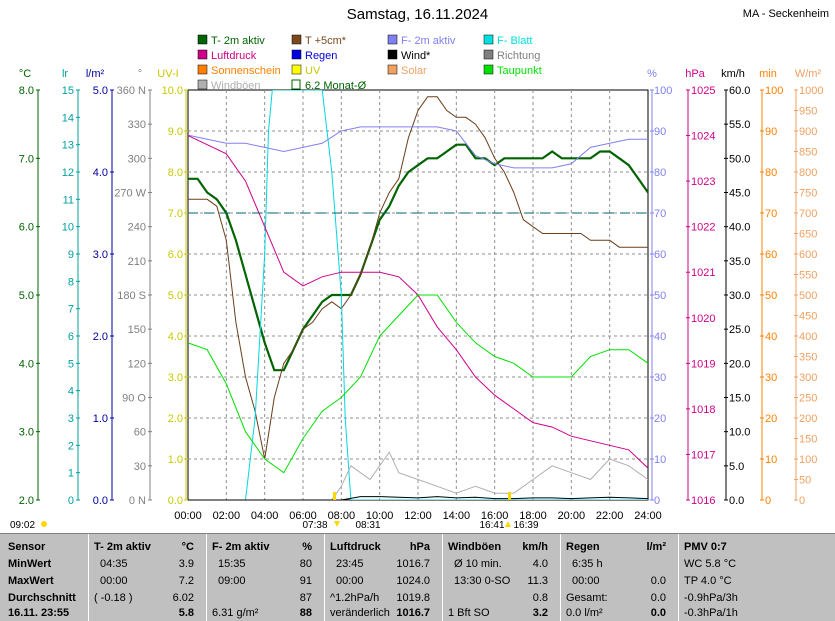  I want to click on y-tick-label-kmh: 5.0, so click(736, 467).